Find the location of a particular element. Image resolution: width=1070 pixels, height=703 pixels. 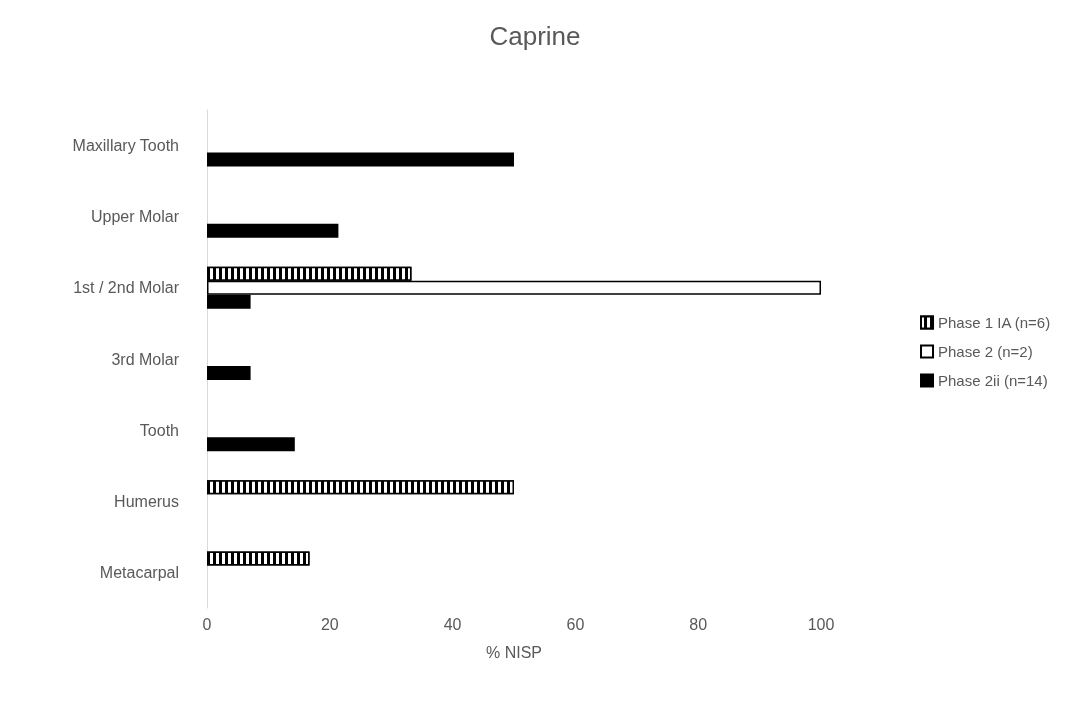

x-axis-title: % NISP is located at coordinates (514, 652).